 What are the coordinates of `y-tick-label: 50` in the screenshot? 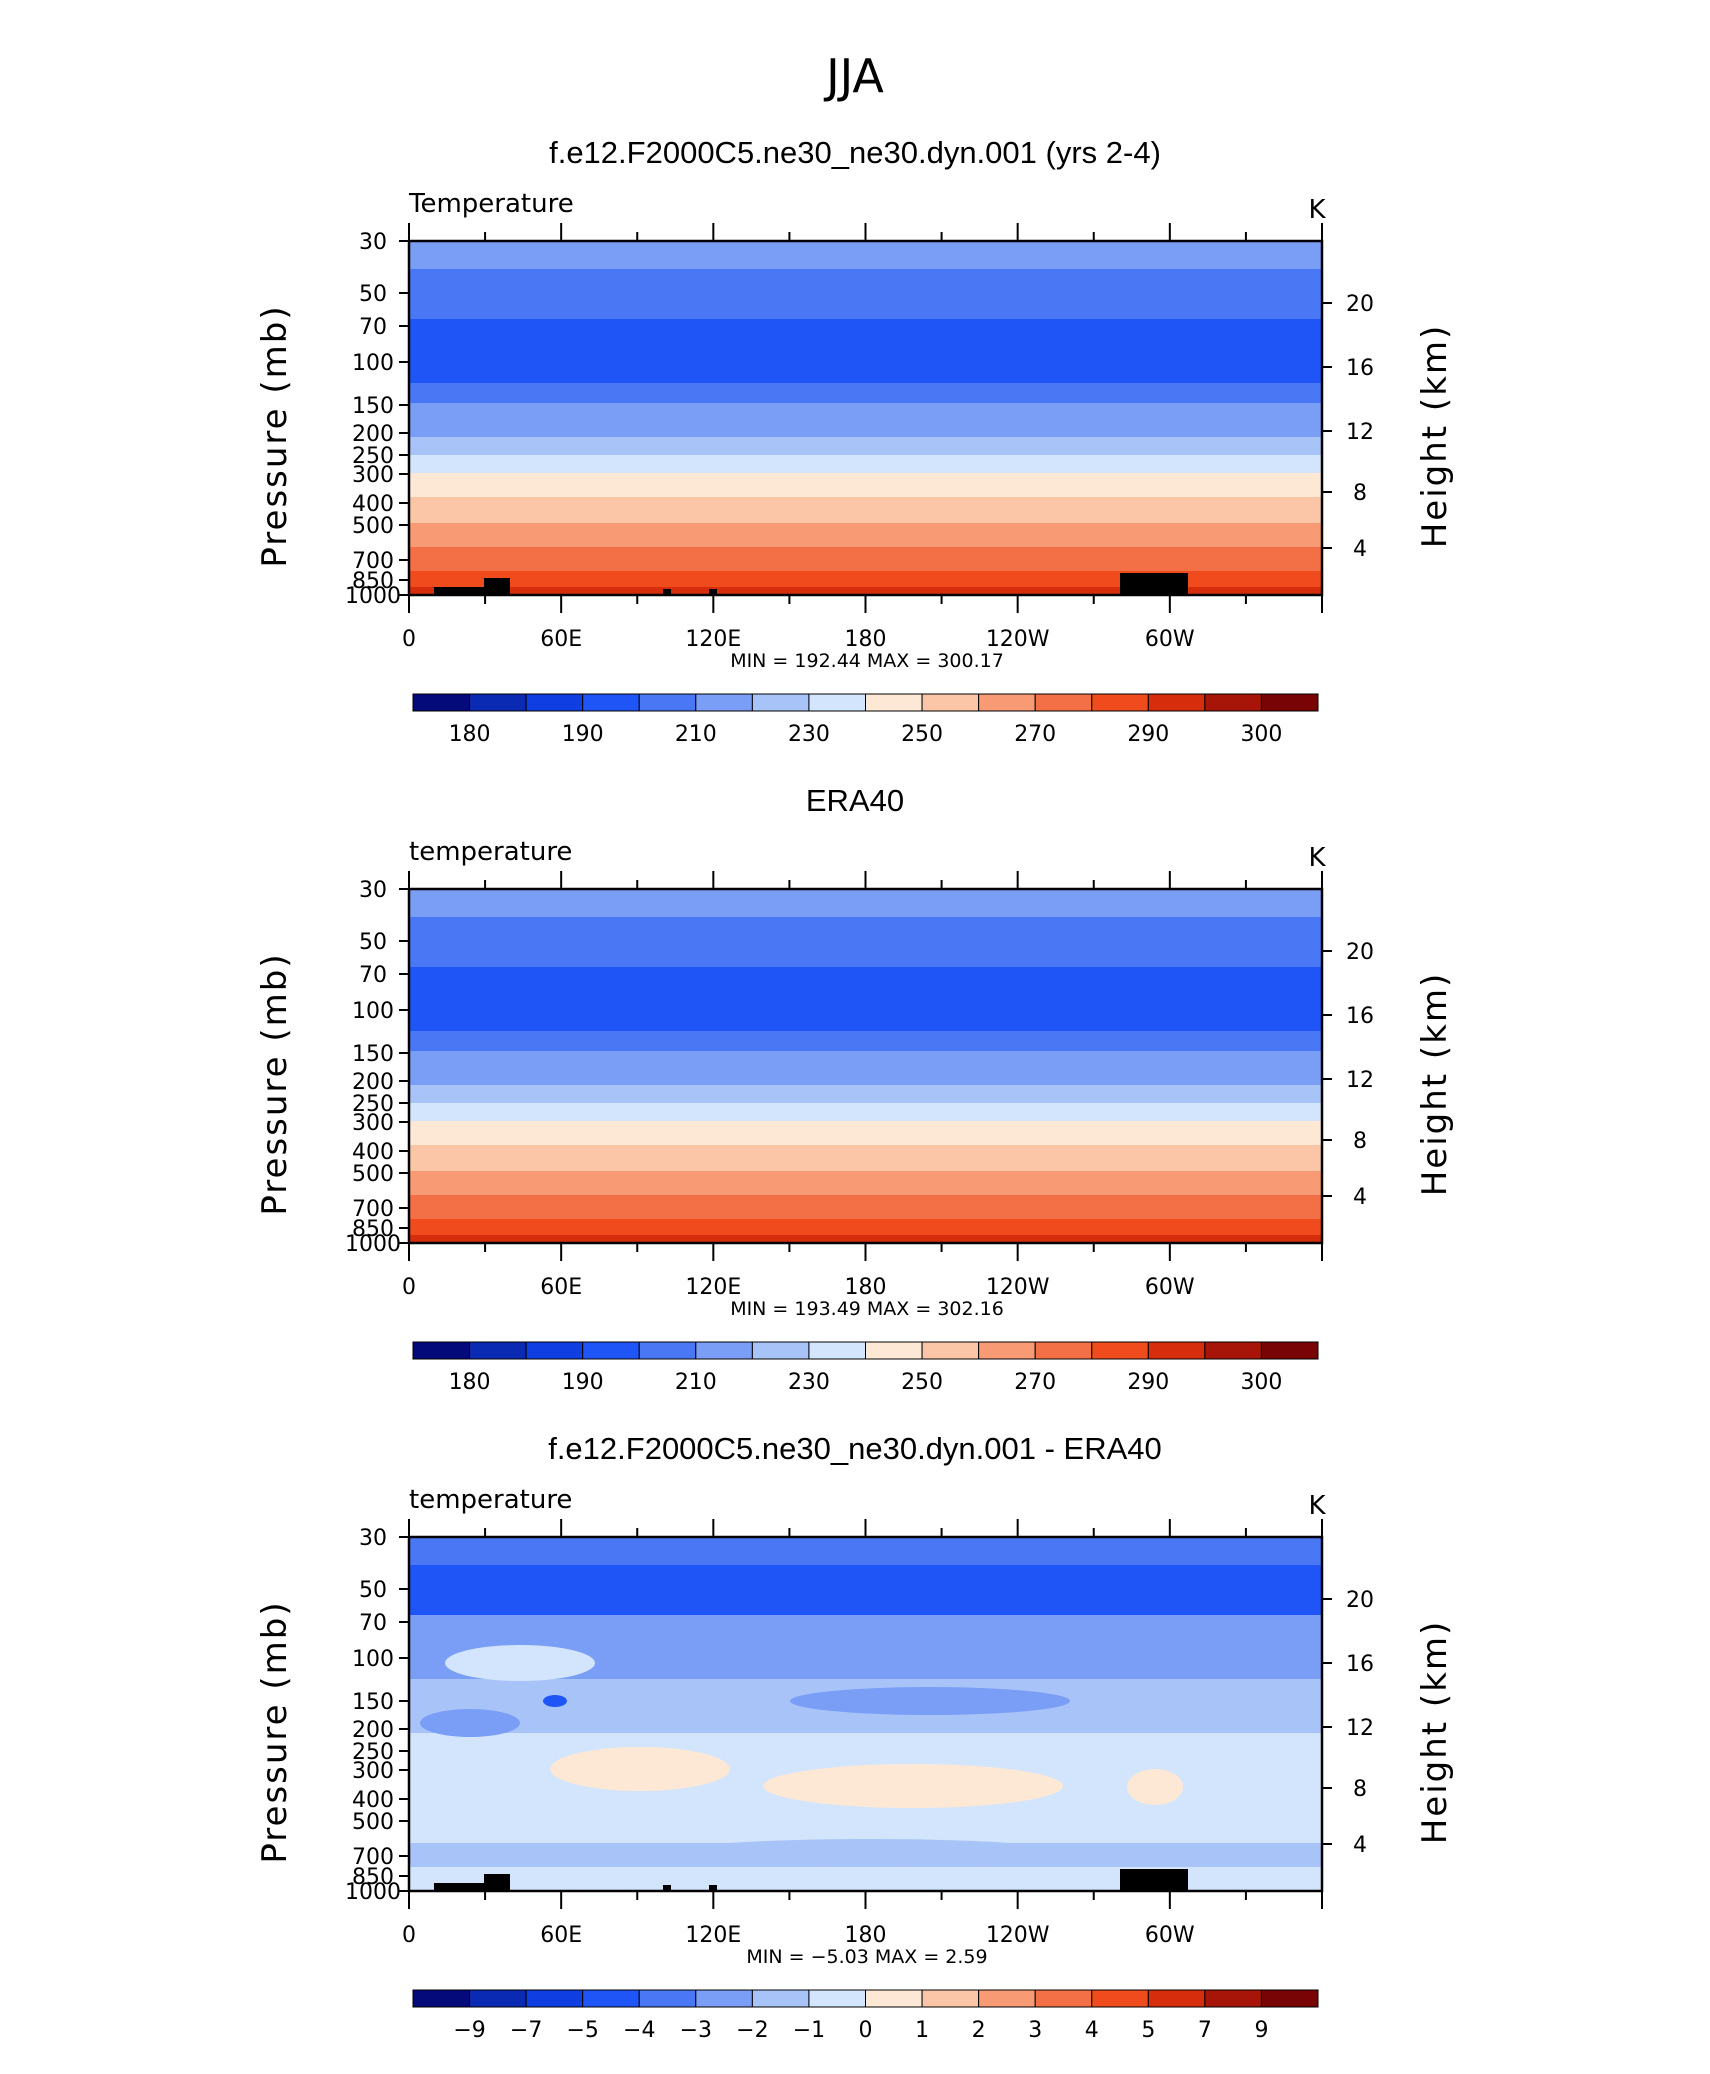 It's located at (373, 294).